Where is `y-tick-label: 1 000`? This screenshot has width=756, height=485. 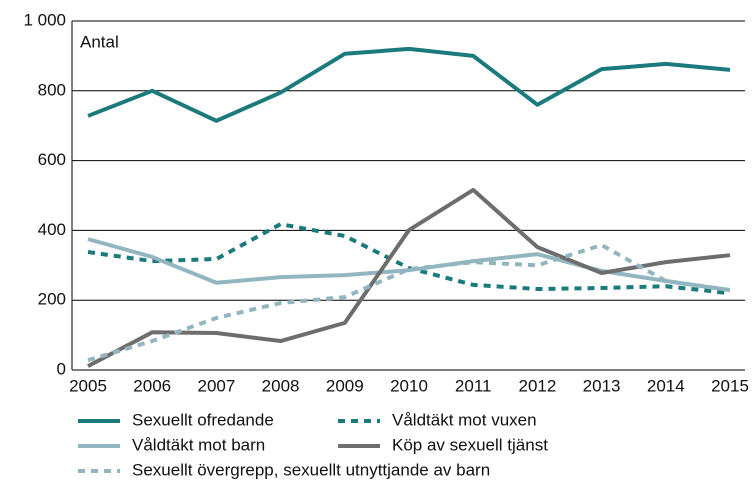 y-tick-label: 1 000 is located at coordinates (44, 19).